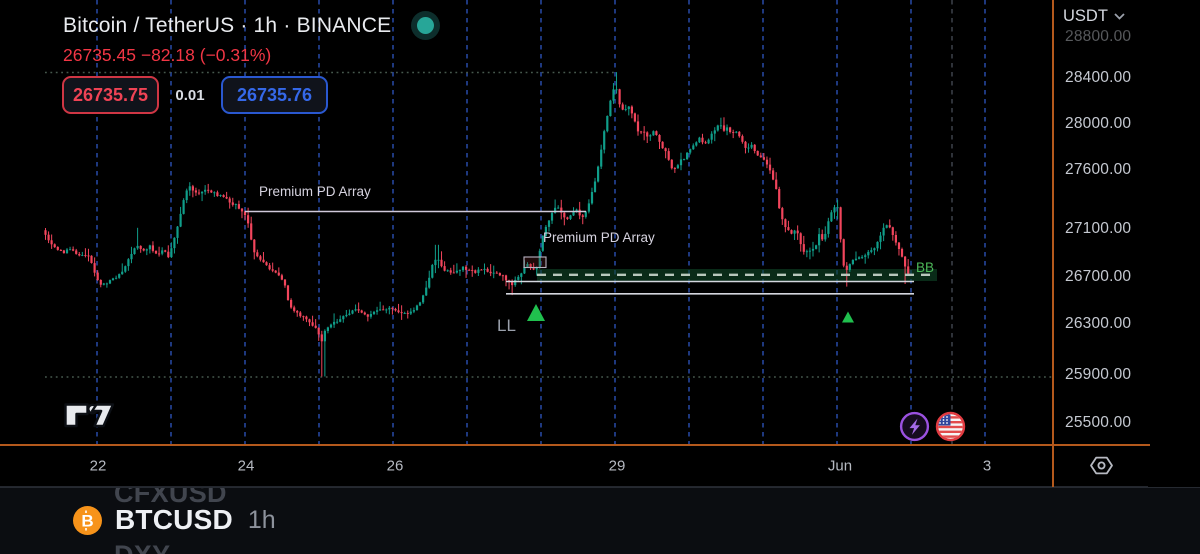 This screenshot has width=1200, height=554. What do you see at coordinates (190, 95) in the screenshot?
I see `spread-value: 0.01` at bounding box center [190, 95].